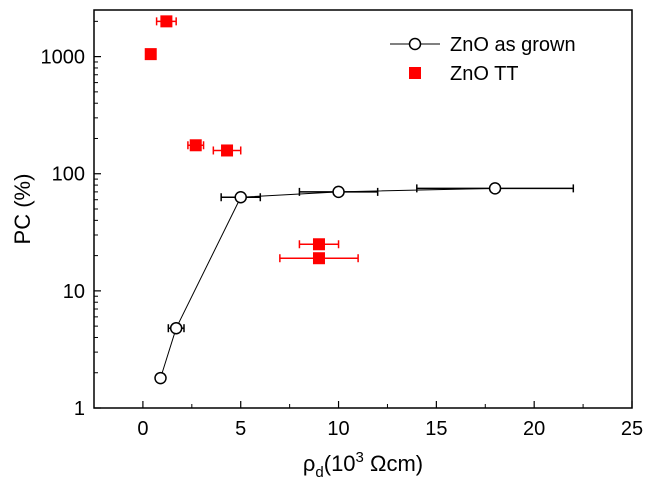 The height and width of the screenshot is (485, 654). I want to click on x-axis-ticks: 0 5 10 15 20 25, so click(368, 420).